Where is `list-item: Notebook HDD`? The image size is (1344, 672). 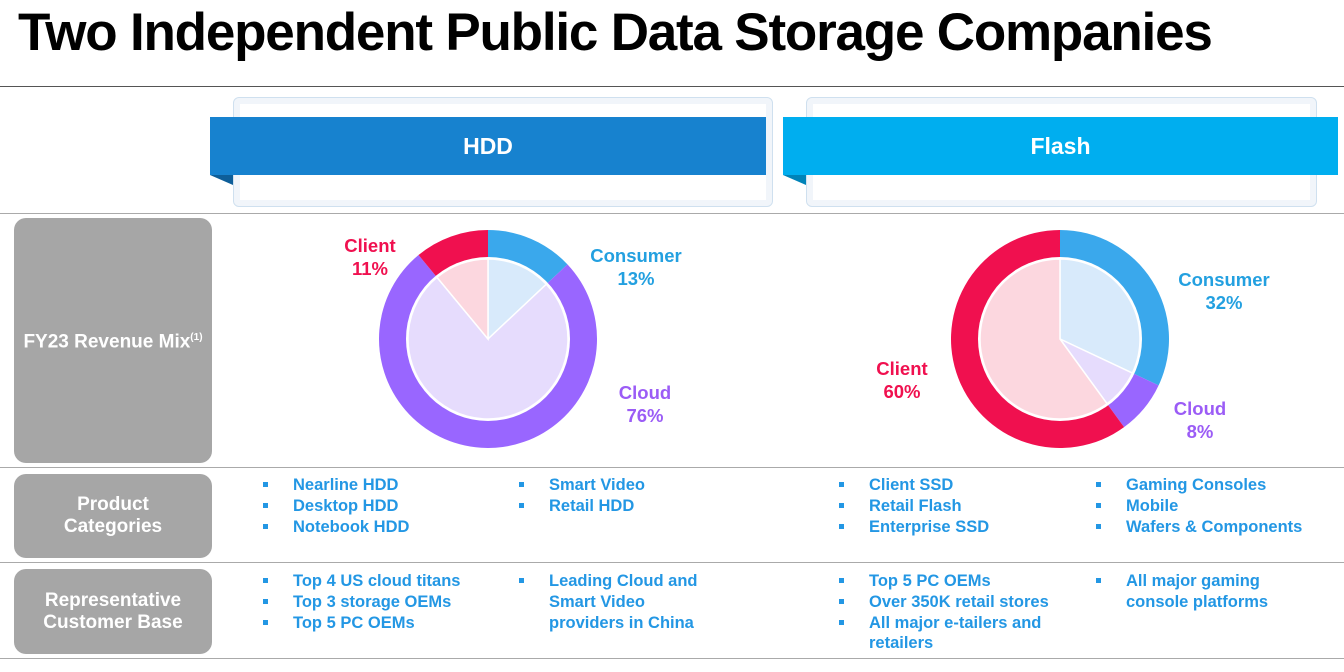 list-item: Notebook HDD is located at coordinates (335, 527).